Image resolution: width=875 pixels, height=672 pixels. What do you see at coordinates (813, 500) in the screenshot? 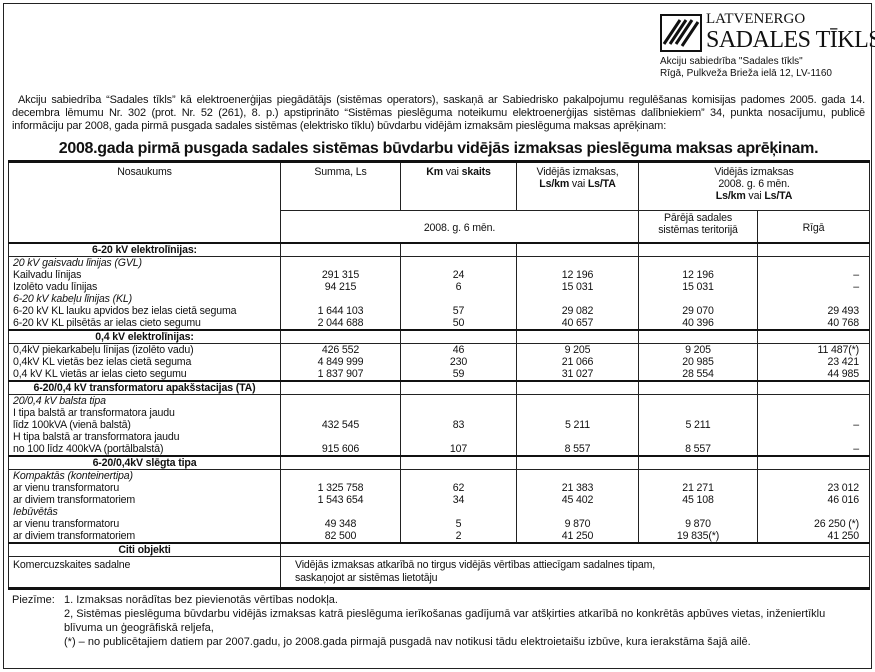
I see `riga-cell: 46 016` at bounding box center [813, 500].